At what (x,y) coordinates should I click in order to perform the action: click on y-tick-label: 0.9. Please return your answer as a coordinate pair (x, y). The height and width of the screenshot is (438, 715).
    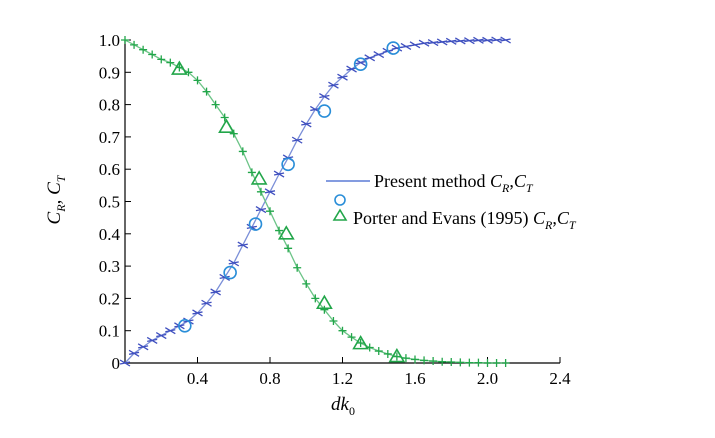
    Looking at the image, I should click on (109, 72).